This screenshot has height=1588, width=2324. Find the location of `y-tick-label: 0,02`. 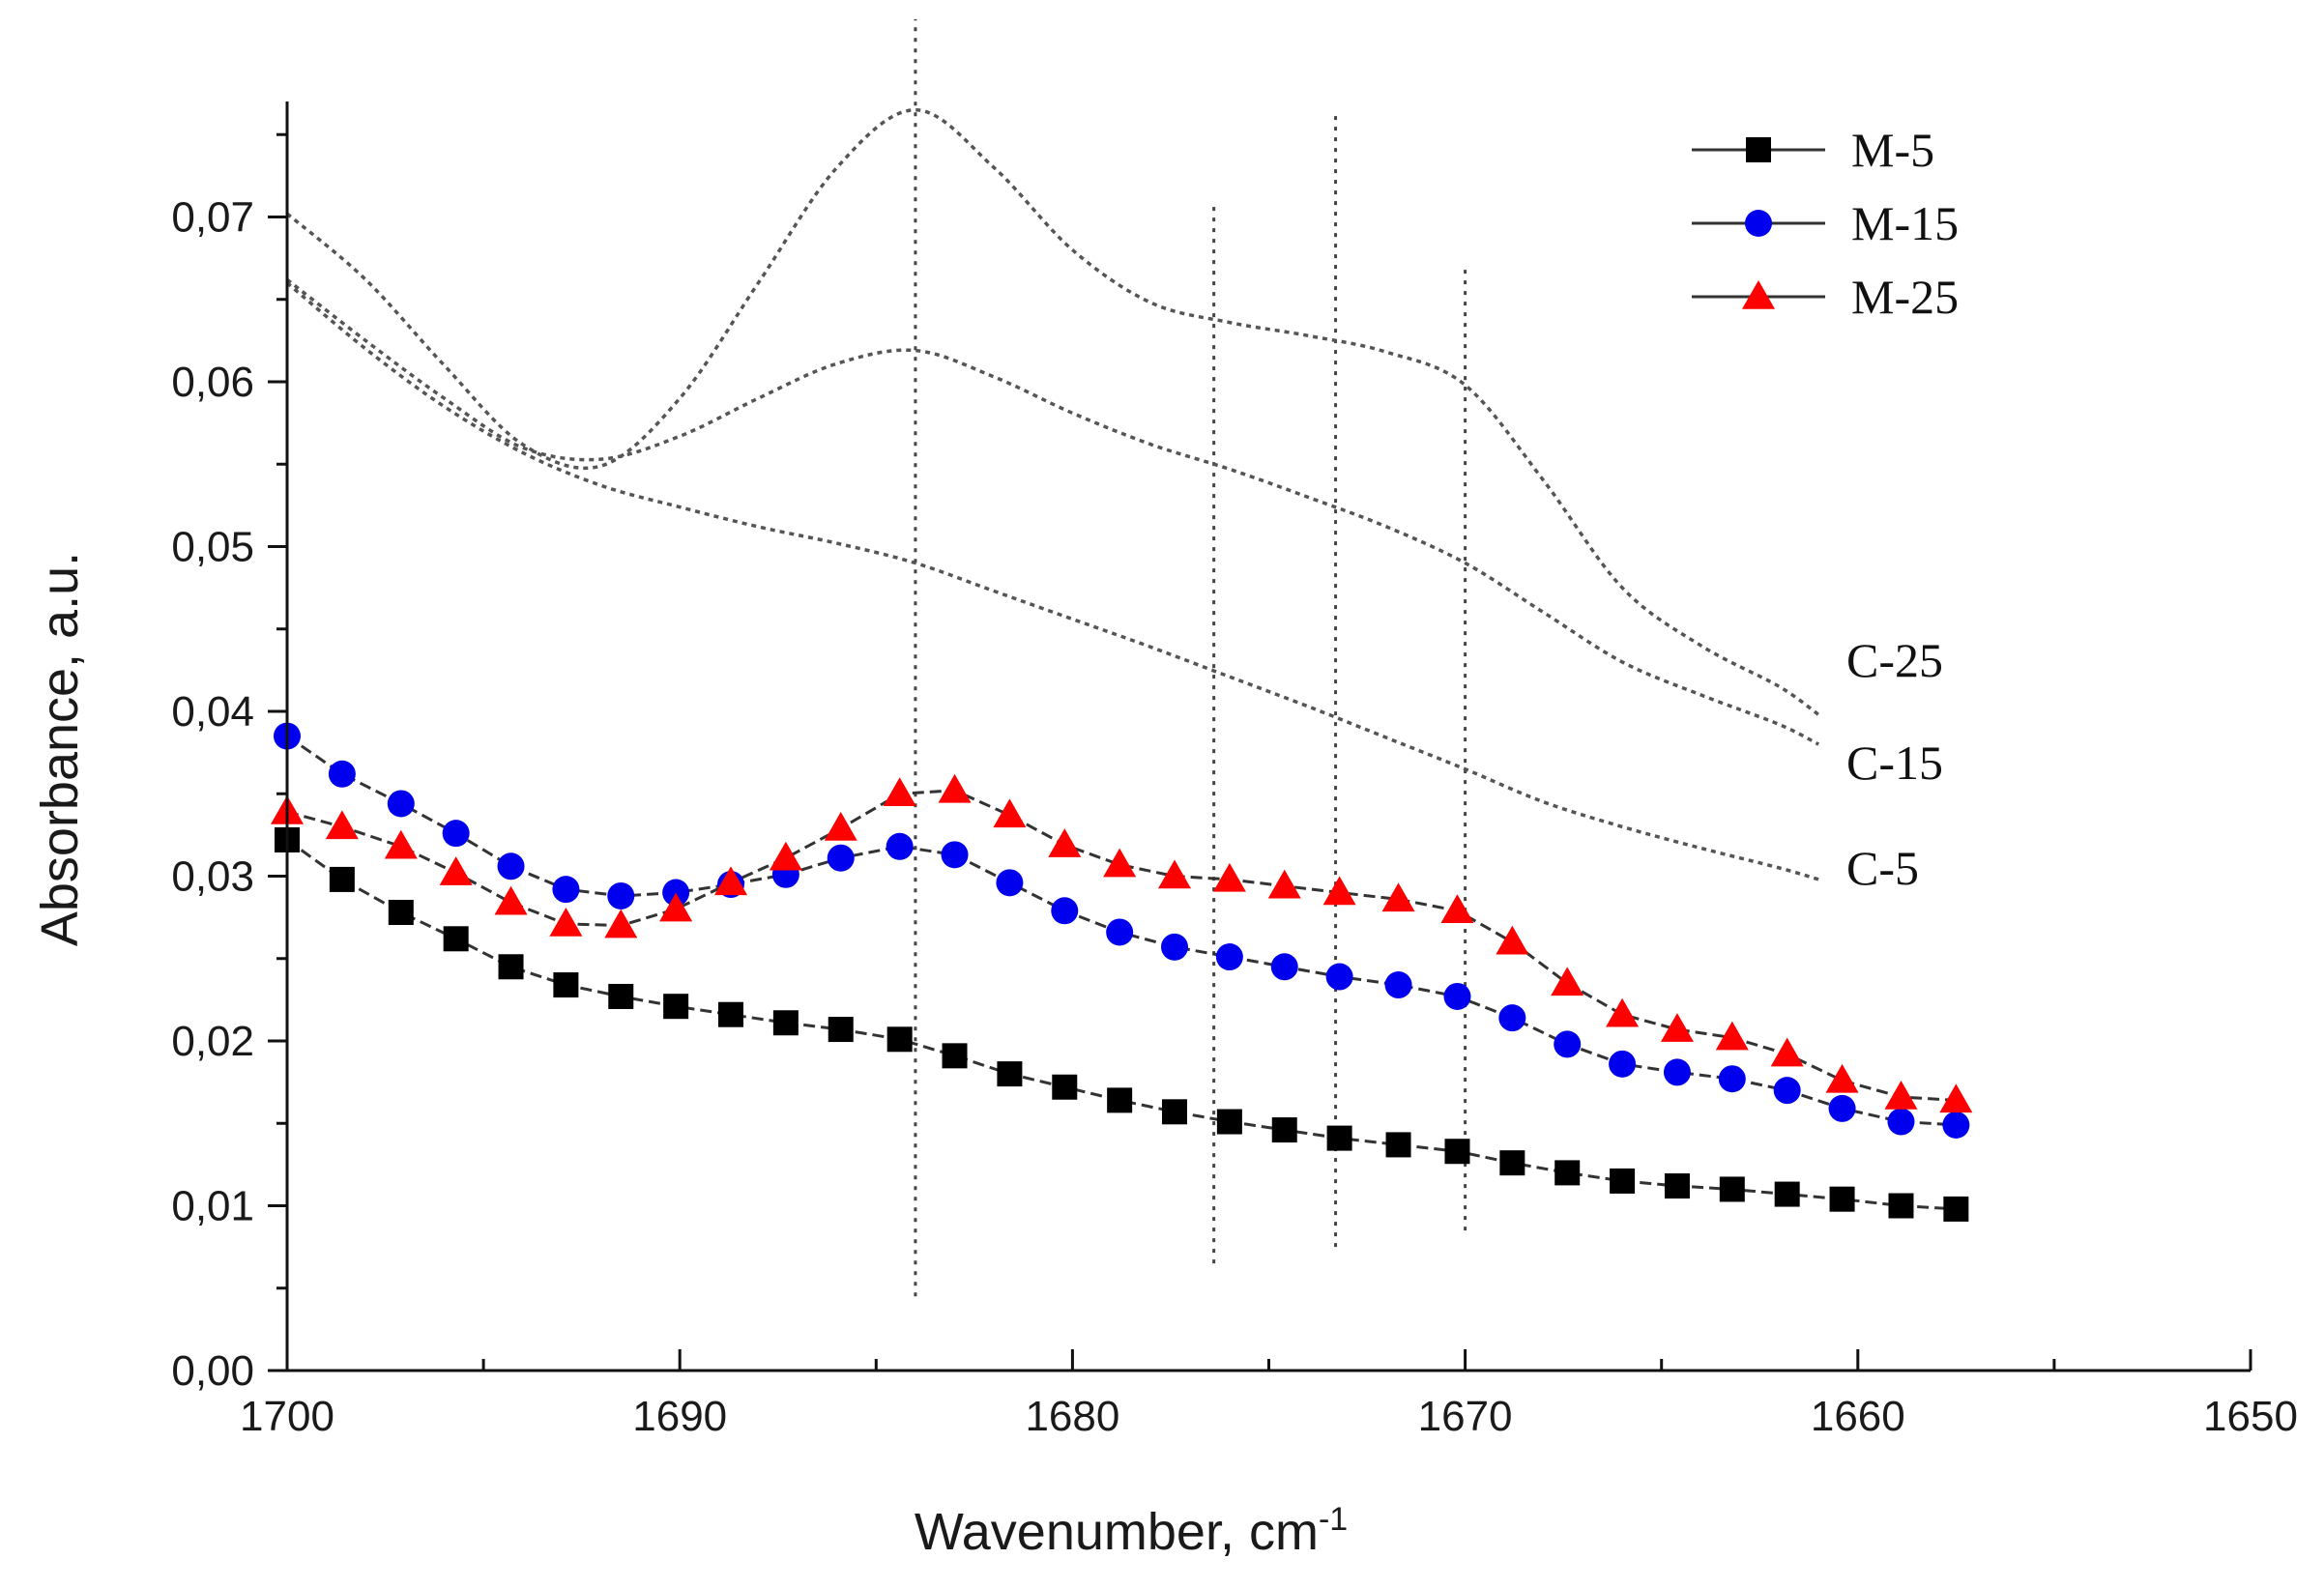

y-tick-label: 0,02 is located at coordinates (212, 1041).